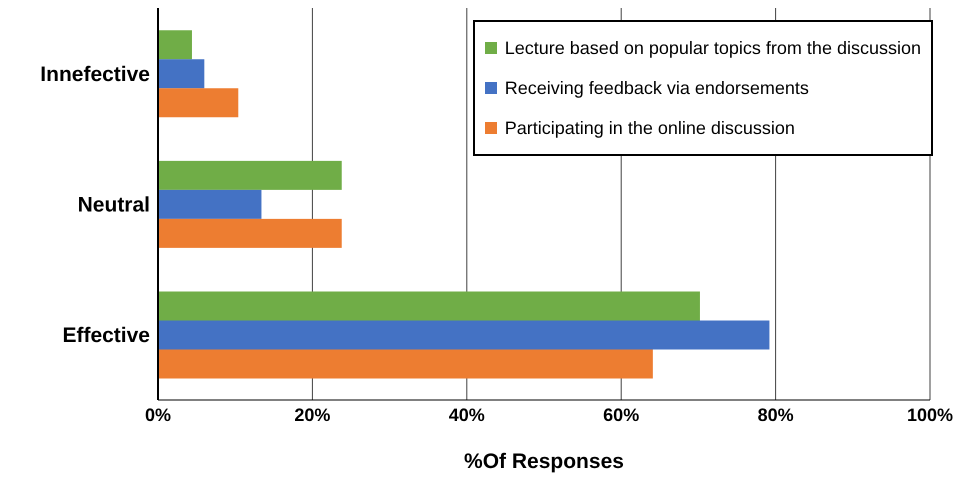 This screenshot has height=480, width=955. I want to click on y-tick-label: Neutral, so click(114, 204).